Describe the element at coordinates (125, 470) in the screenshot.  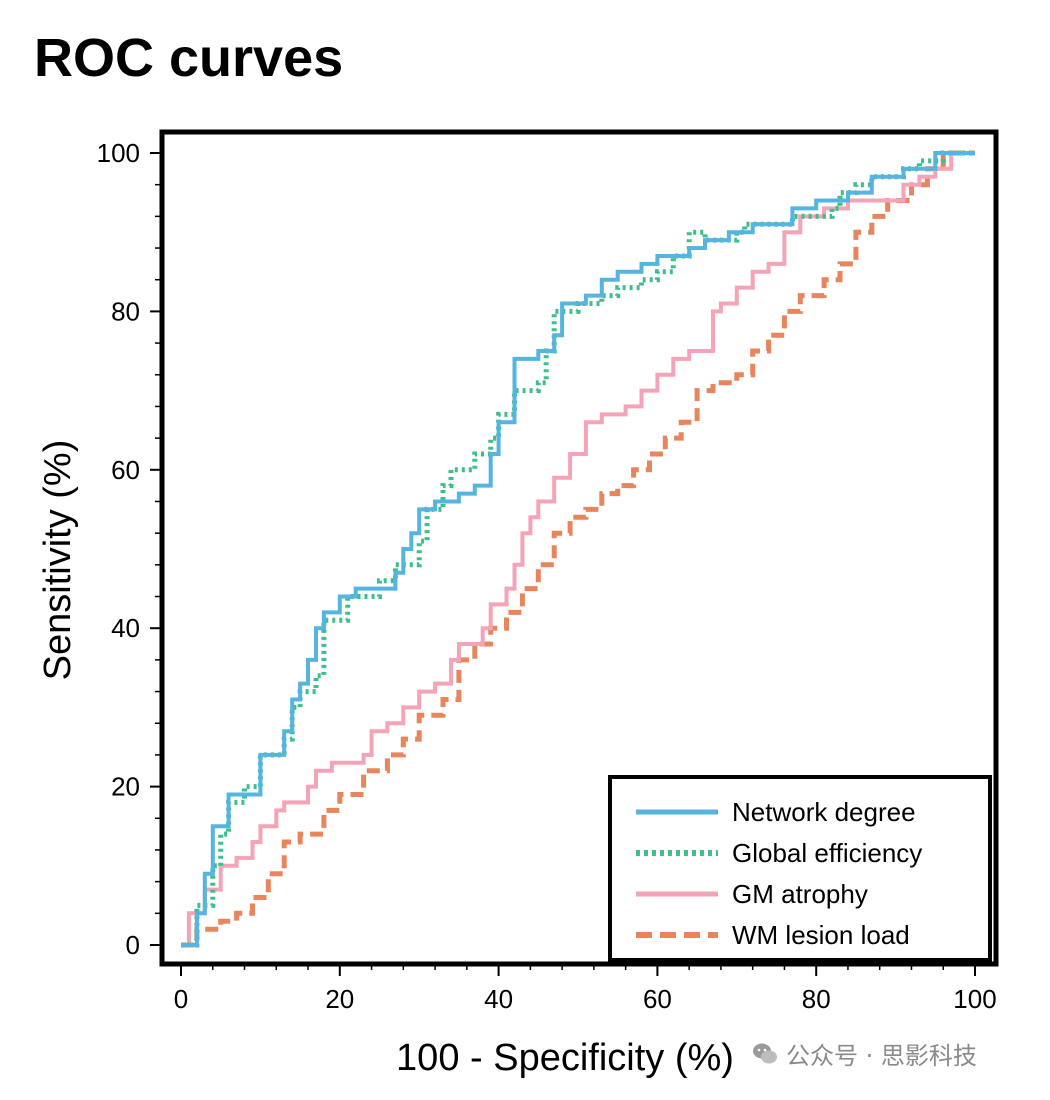
I see `y-tick-label: 60` at that location.